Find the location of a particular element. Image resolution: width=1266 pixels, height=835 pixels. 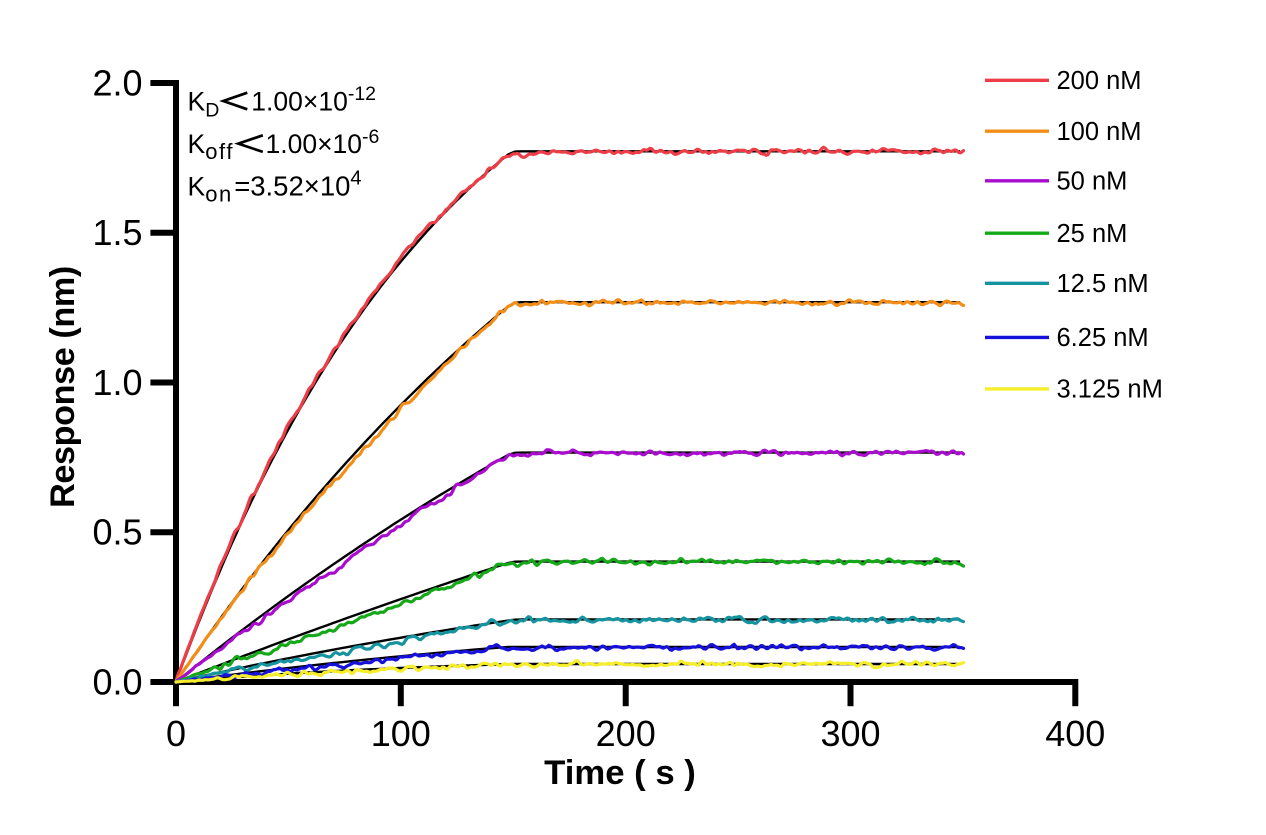

svg-text: Kon is located at coordinates (210, 189).